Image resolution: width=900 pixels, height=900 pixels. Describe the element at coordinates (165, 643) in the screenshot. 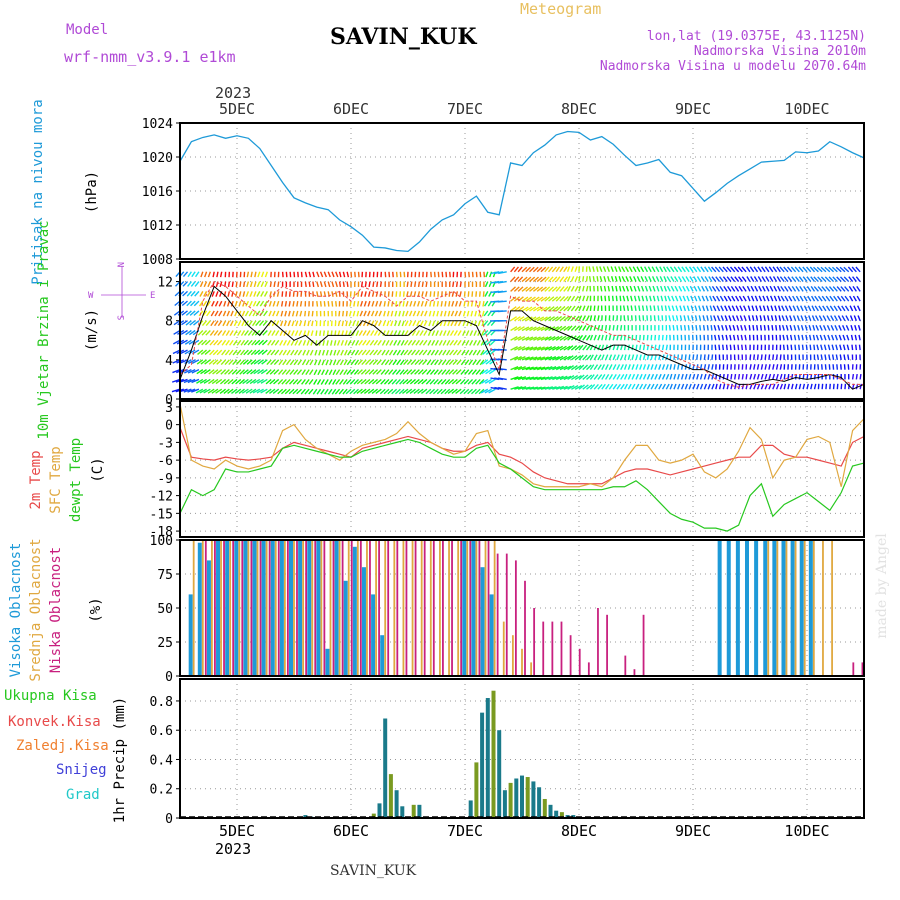

I see `y-tick-label: 25` at that location.